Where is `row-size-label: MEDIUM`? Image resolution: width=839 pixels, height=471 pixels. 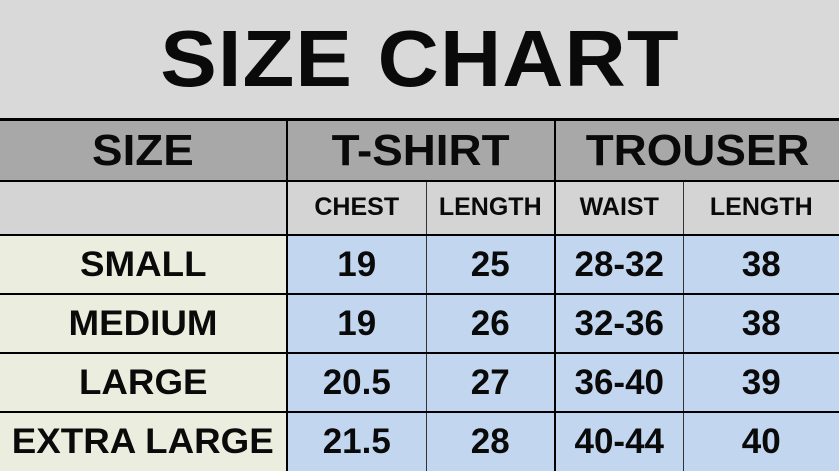 row-size-label: MEDIUM is located at coordinates (144, 323).